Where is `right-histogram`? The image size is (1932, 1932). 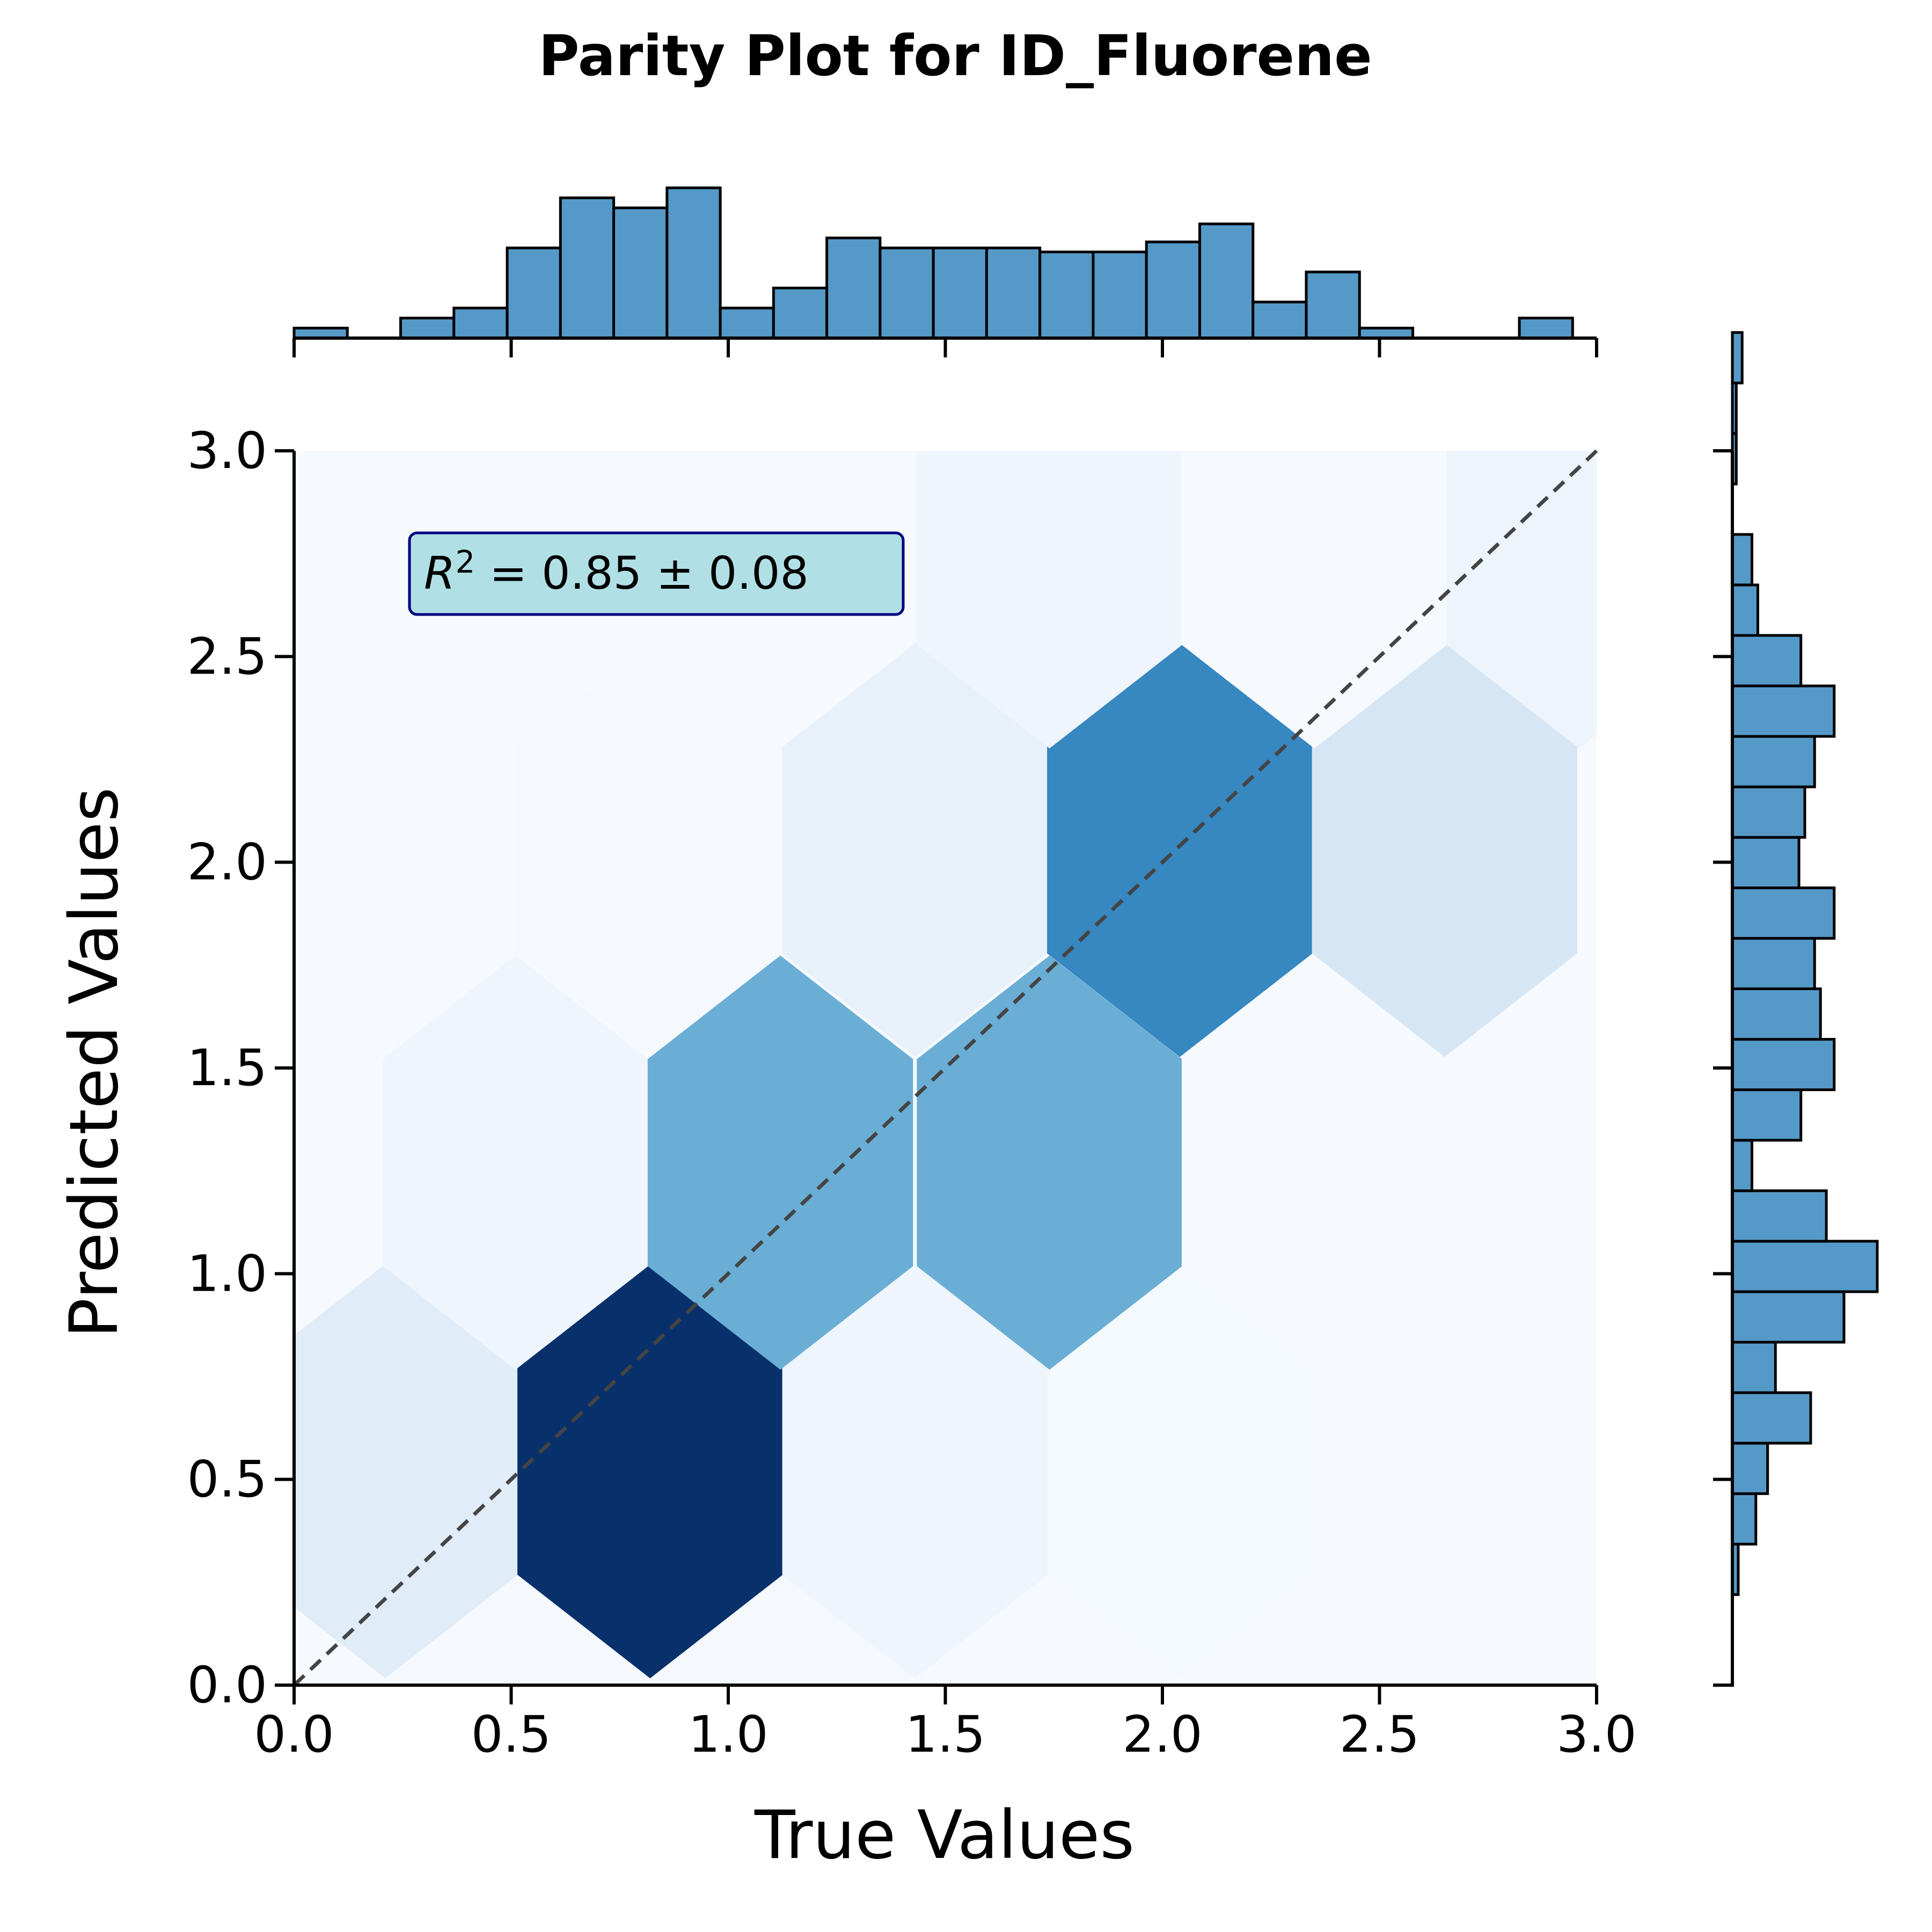 right-histogram is located at coordinates (1796, 1009).